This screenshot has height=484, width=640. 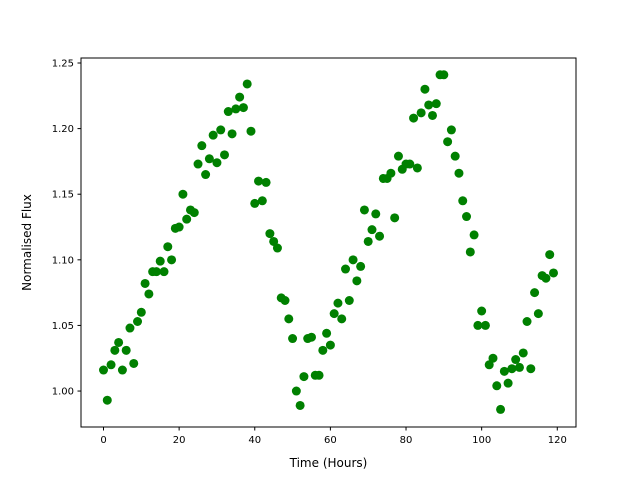 What do you see at coordinates (63, 63) in the screenshot?
I see `y-tick-label: 1.25` at bounding box center [63, 63].